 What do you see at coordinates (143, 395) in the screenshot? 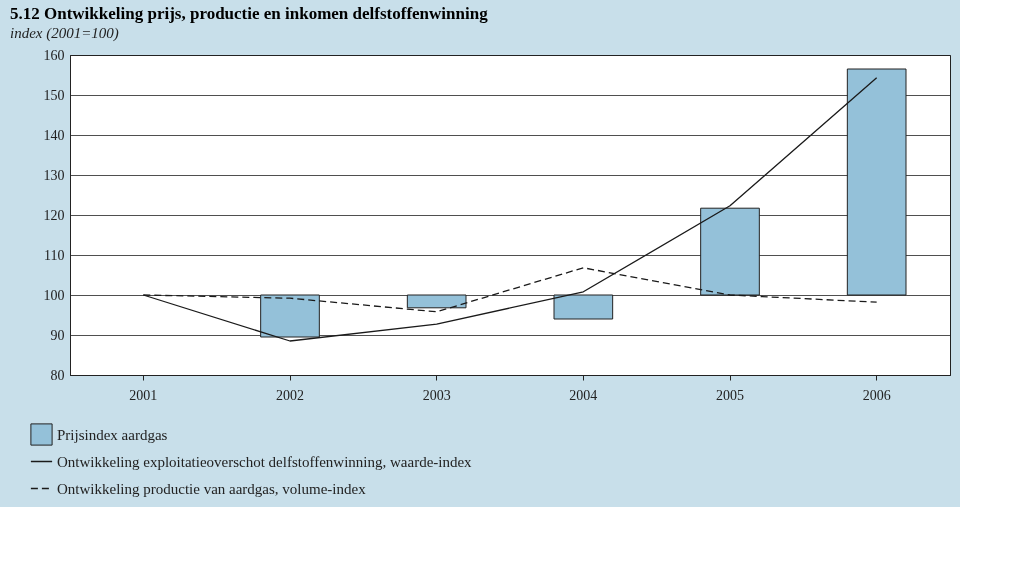
I see `x-tick-label: 2001` at bounding box center [143, 395].